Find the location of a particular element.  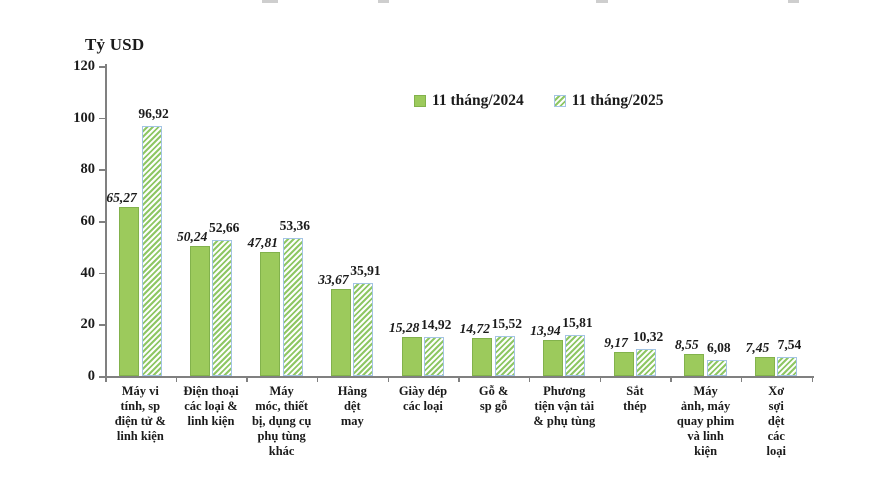

bar-value-label-2024: 47,81 is located at coordinates (262, 243).